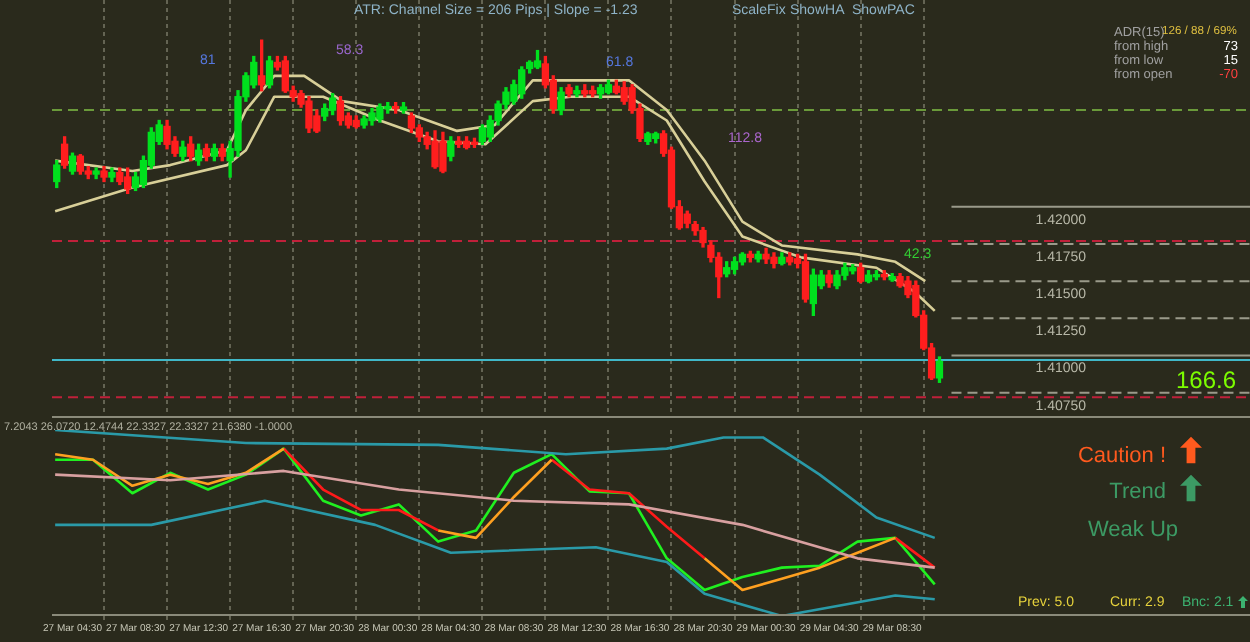 This screenshot has height=642, width=1250. What do you see at coordinates (1121, 456) in the screenshot?
I see `annotation: Caution !` at bounding box center [1121, 456].